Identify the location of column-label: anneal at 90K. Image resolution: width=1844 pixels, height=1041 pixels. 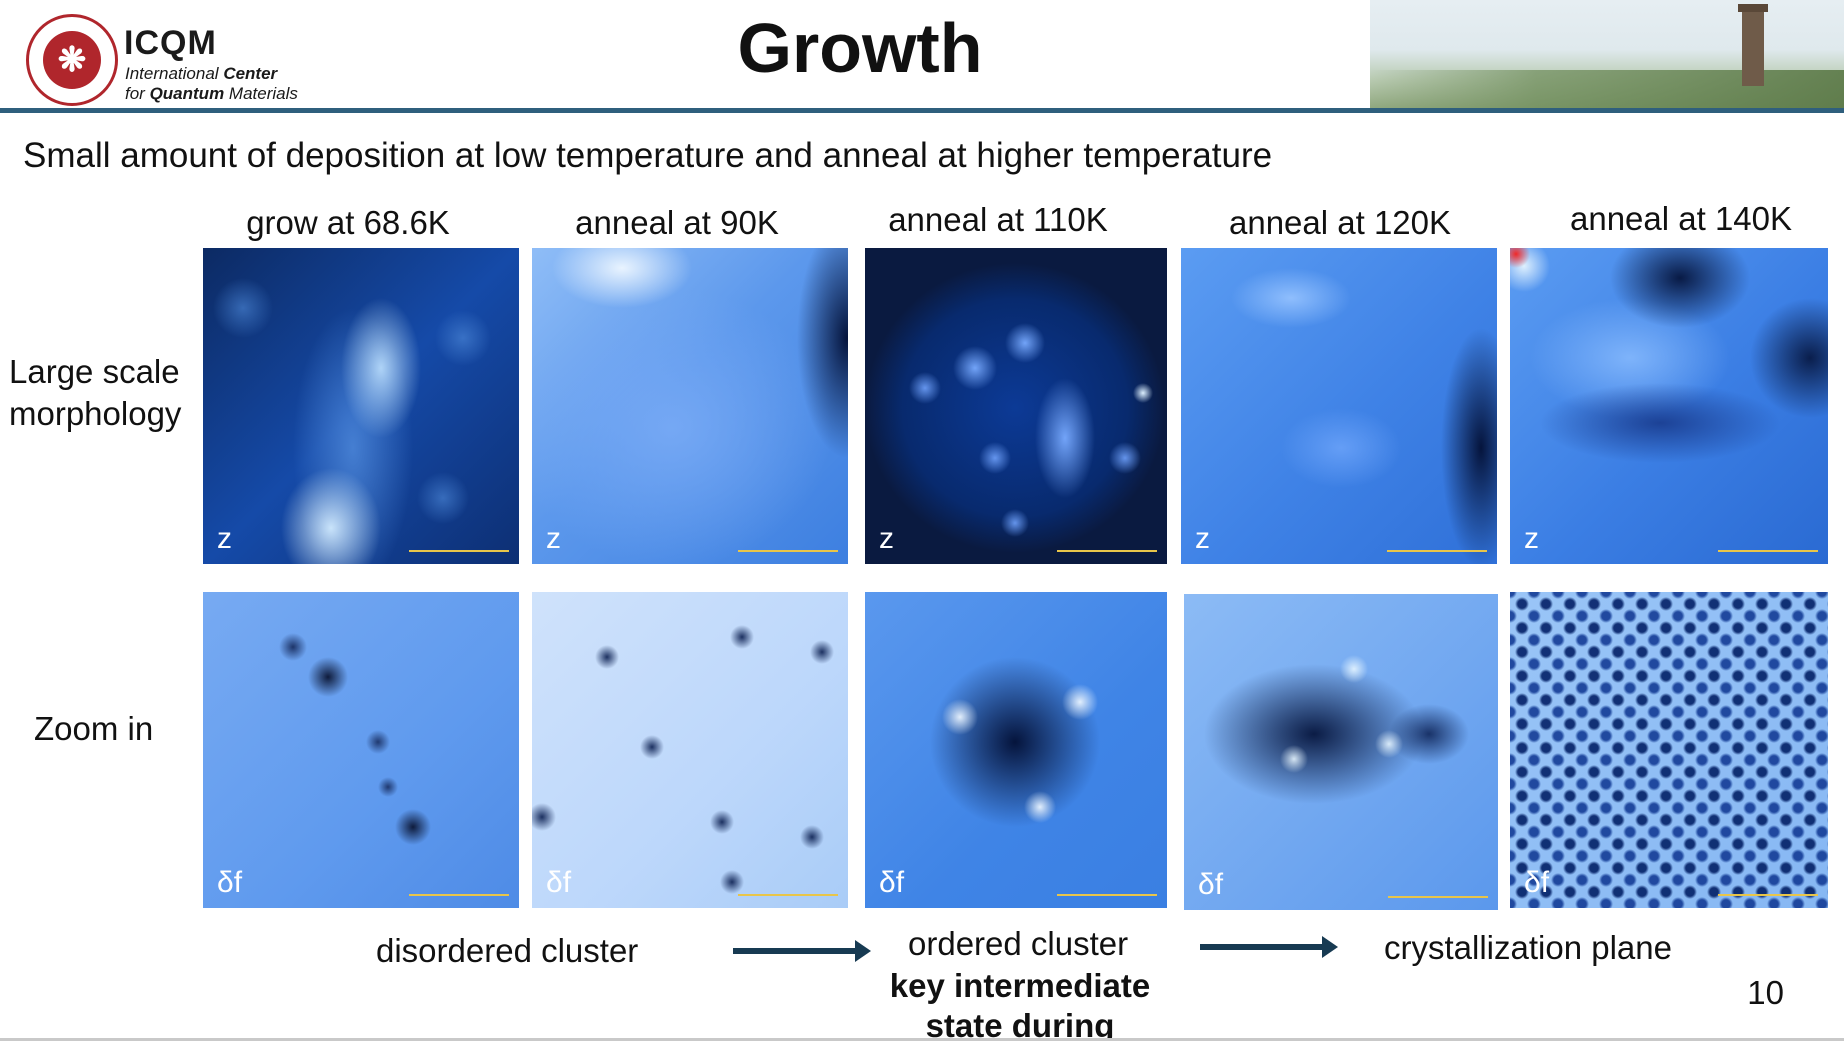
(677, 222).